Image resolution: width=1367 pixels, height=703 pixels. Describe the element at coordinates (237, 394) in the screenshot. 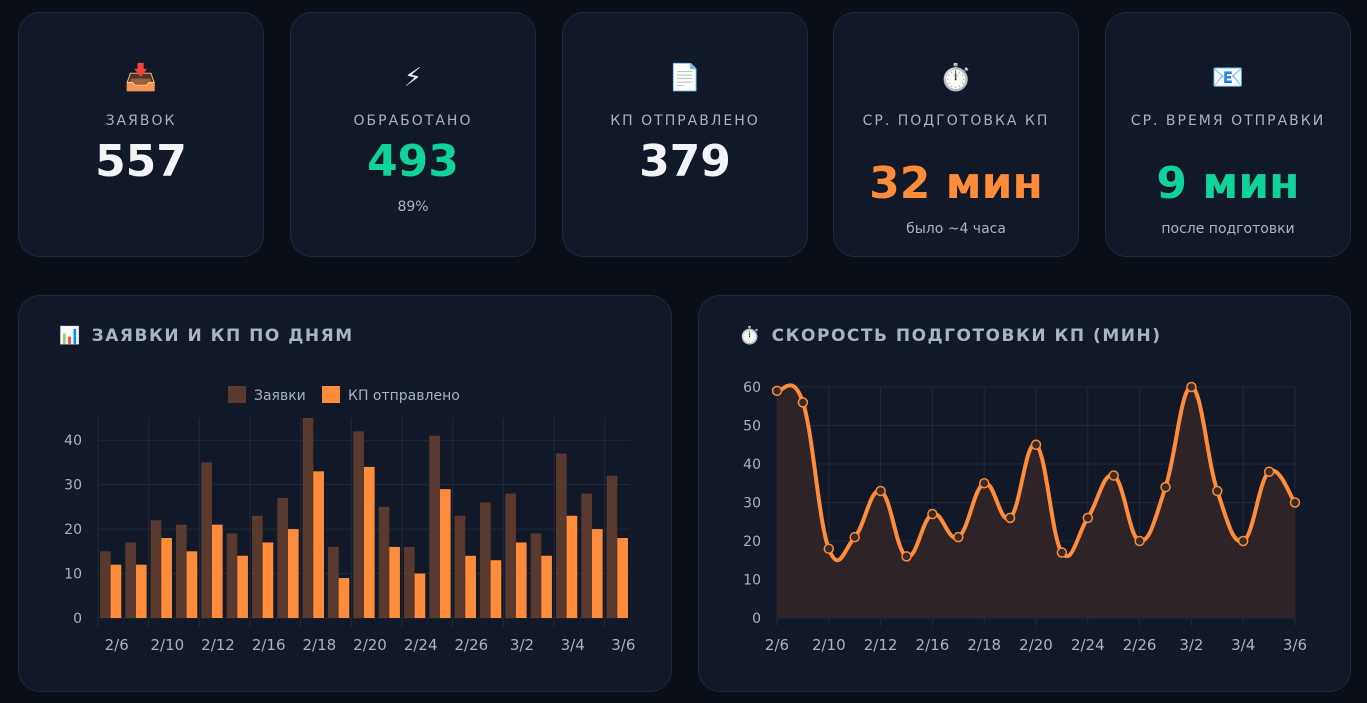

I see `legend-swatch` at that location.